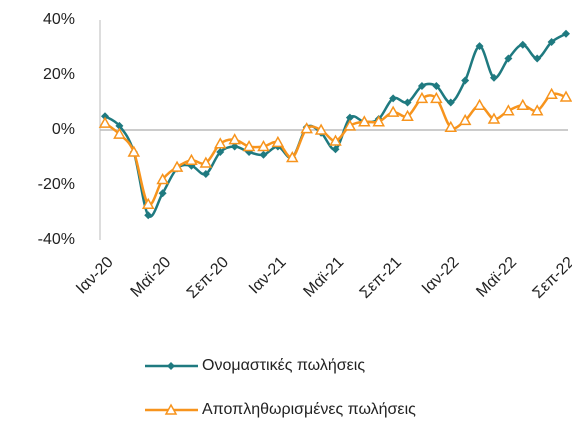 This screenshot has width=572, height=422. I want to click on x-tick-label: Ιαν-20, so click(95, 276).